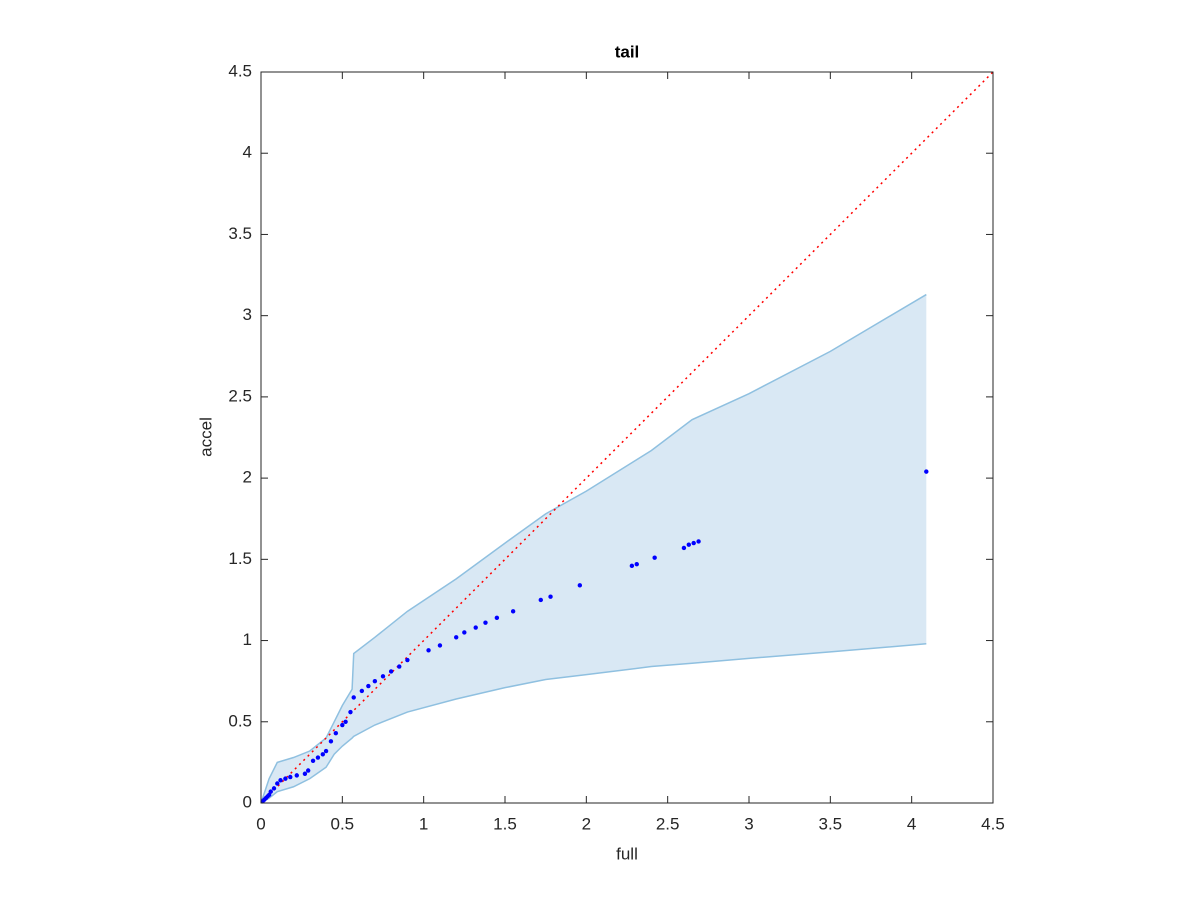 Image resolution: width=1200 pixels, height=900 pixels. What do you see at coordinates (205, 437) in the screenshot?
I see `y-axis-label: accel` at bounding box center [205, 437].